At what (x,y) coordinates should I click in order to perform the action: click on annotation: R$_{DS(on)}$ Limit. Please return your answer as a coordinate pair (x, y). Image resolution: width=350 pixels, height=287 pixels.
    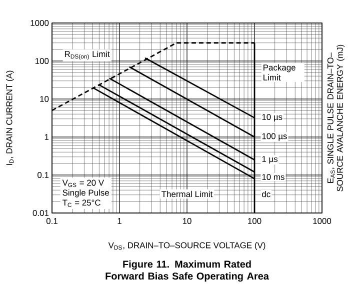
    Looking at the image, I should click on (87, 55).